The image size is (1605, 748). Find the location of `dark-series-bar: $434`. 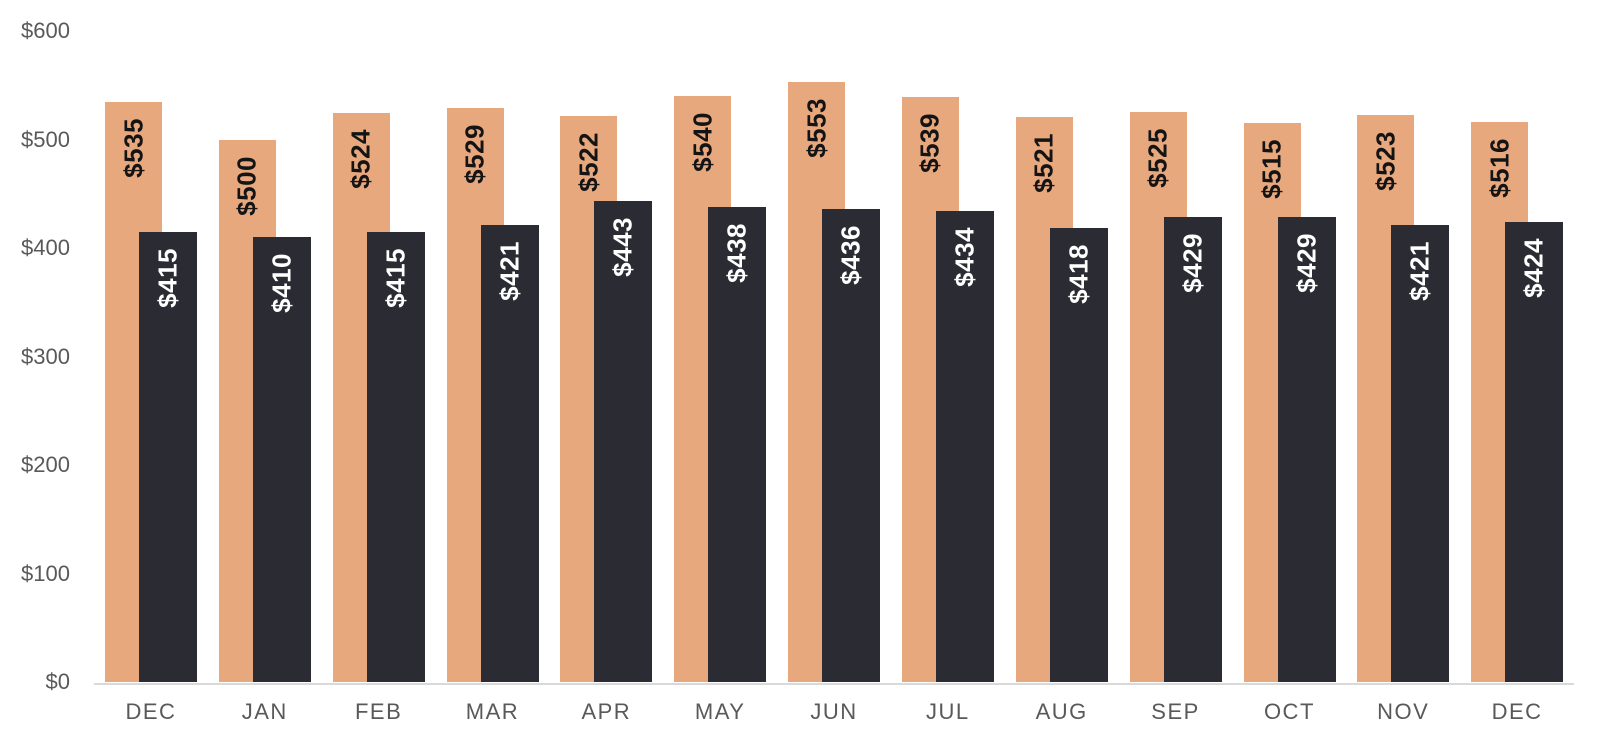

dark-series-bar: $434 is located at coordinates (964, 446).